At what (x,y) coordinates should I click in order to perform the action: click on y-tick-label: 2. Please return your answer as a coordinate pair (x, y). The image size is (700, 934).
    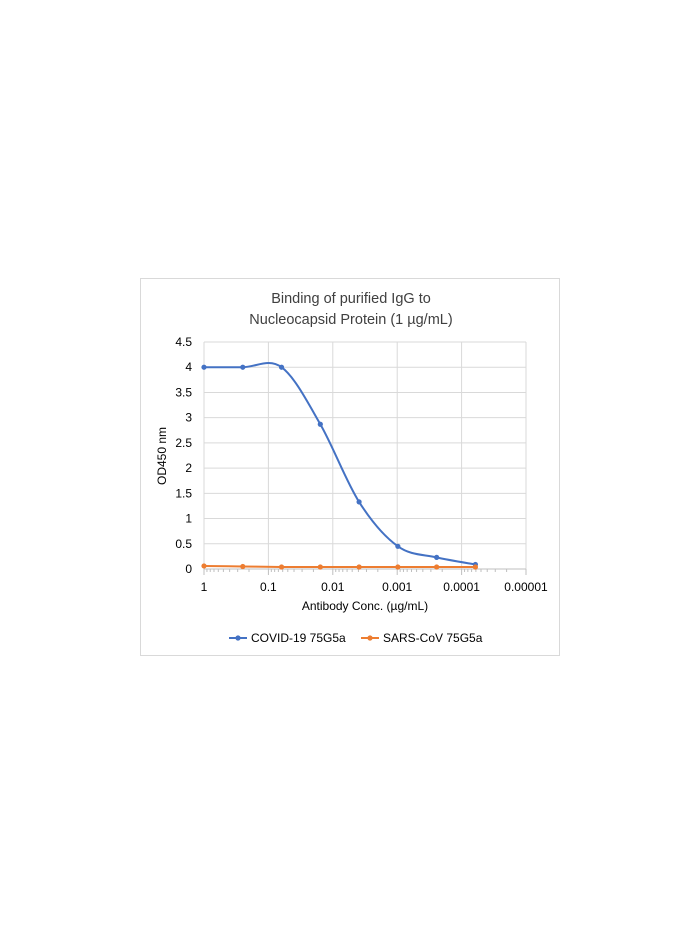
    Looking at the image, I should click on (188, 468).